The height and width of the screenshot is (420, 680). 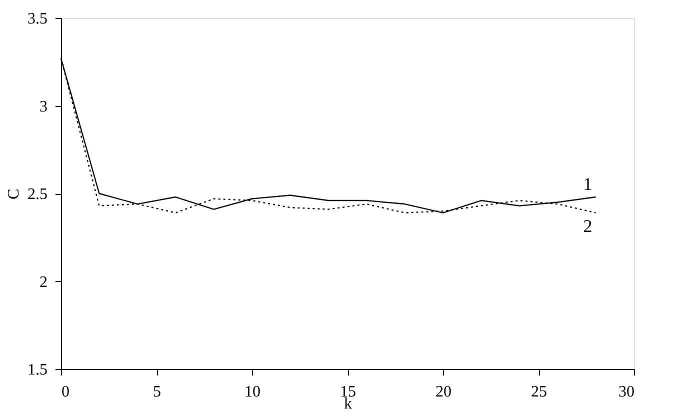 What do you see at coordinates (14, 194) in the screenshot?
I see `y-axis-title: C` at bounding box center [14, 194].